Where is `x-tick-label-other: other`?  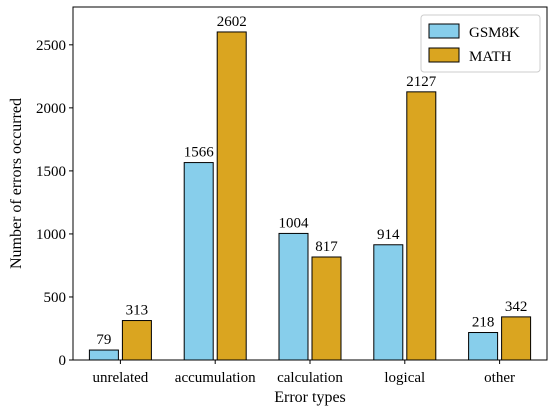 x-tick-label-other: other is located at coordinates (499, 378).